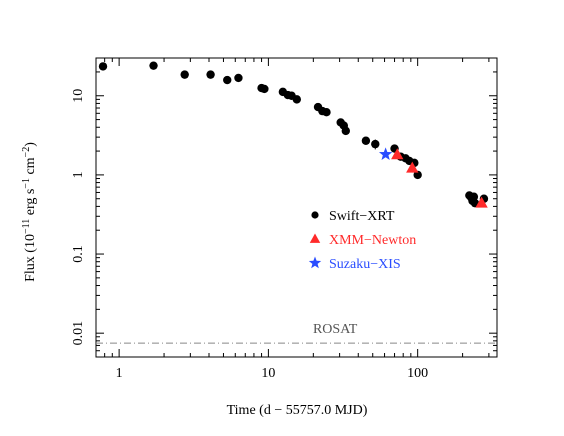 This screenshot has height=436, width=564. Describe the element at coordinates (78, 96) in the screenshot. I see `y-tick-label: 10` at that location.